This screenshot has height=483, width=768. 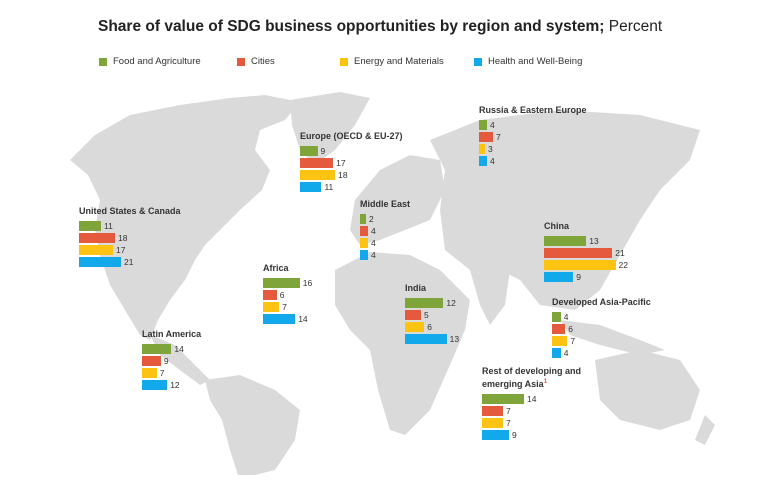 I want to click on swatch-cities-icon, so click(x=241, y=61).